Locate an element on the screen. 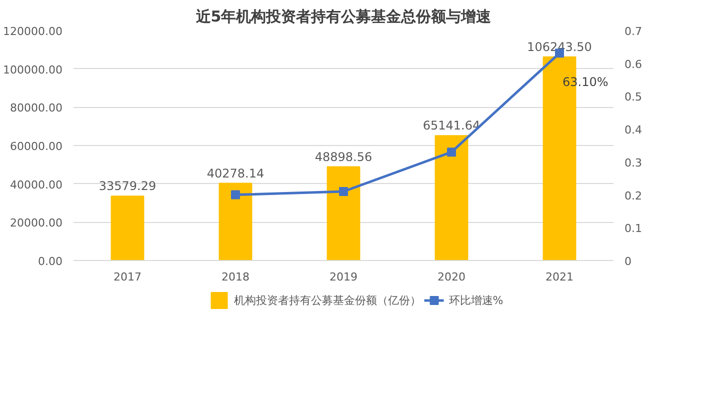 Image resolution: width=710 pixels, height=400 pixels. x-tick-label: 2020 is located at coordinates (452, 277).